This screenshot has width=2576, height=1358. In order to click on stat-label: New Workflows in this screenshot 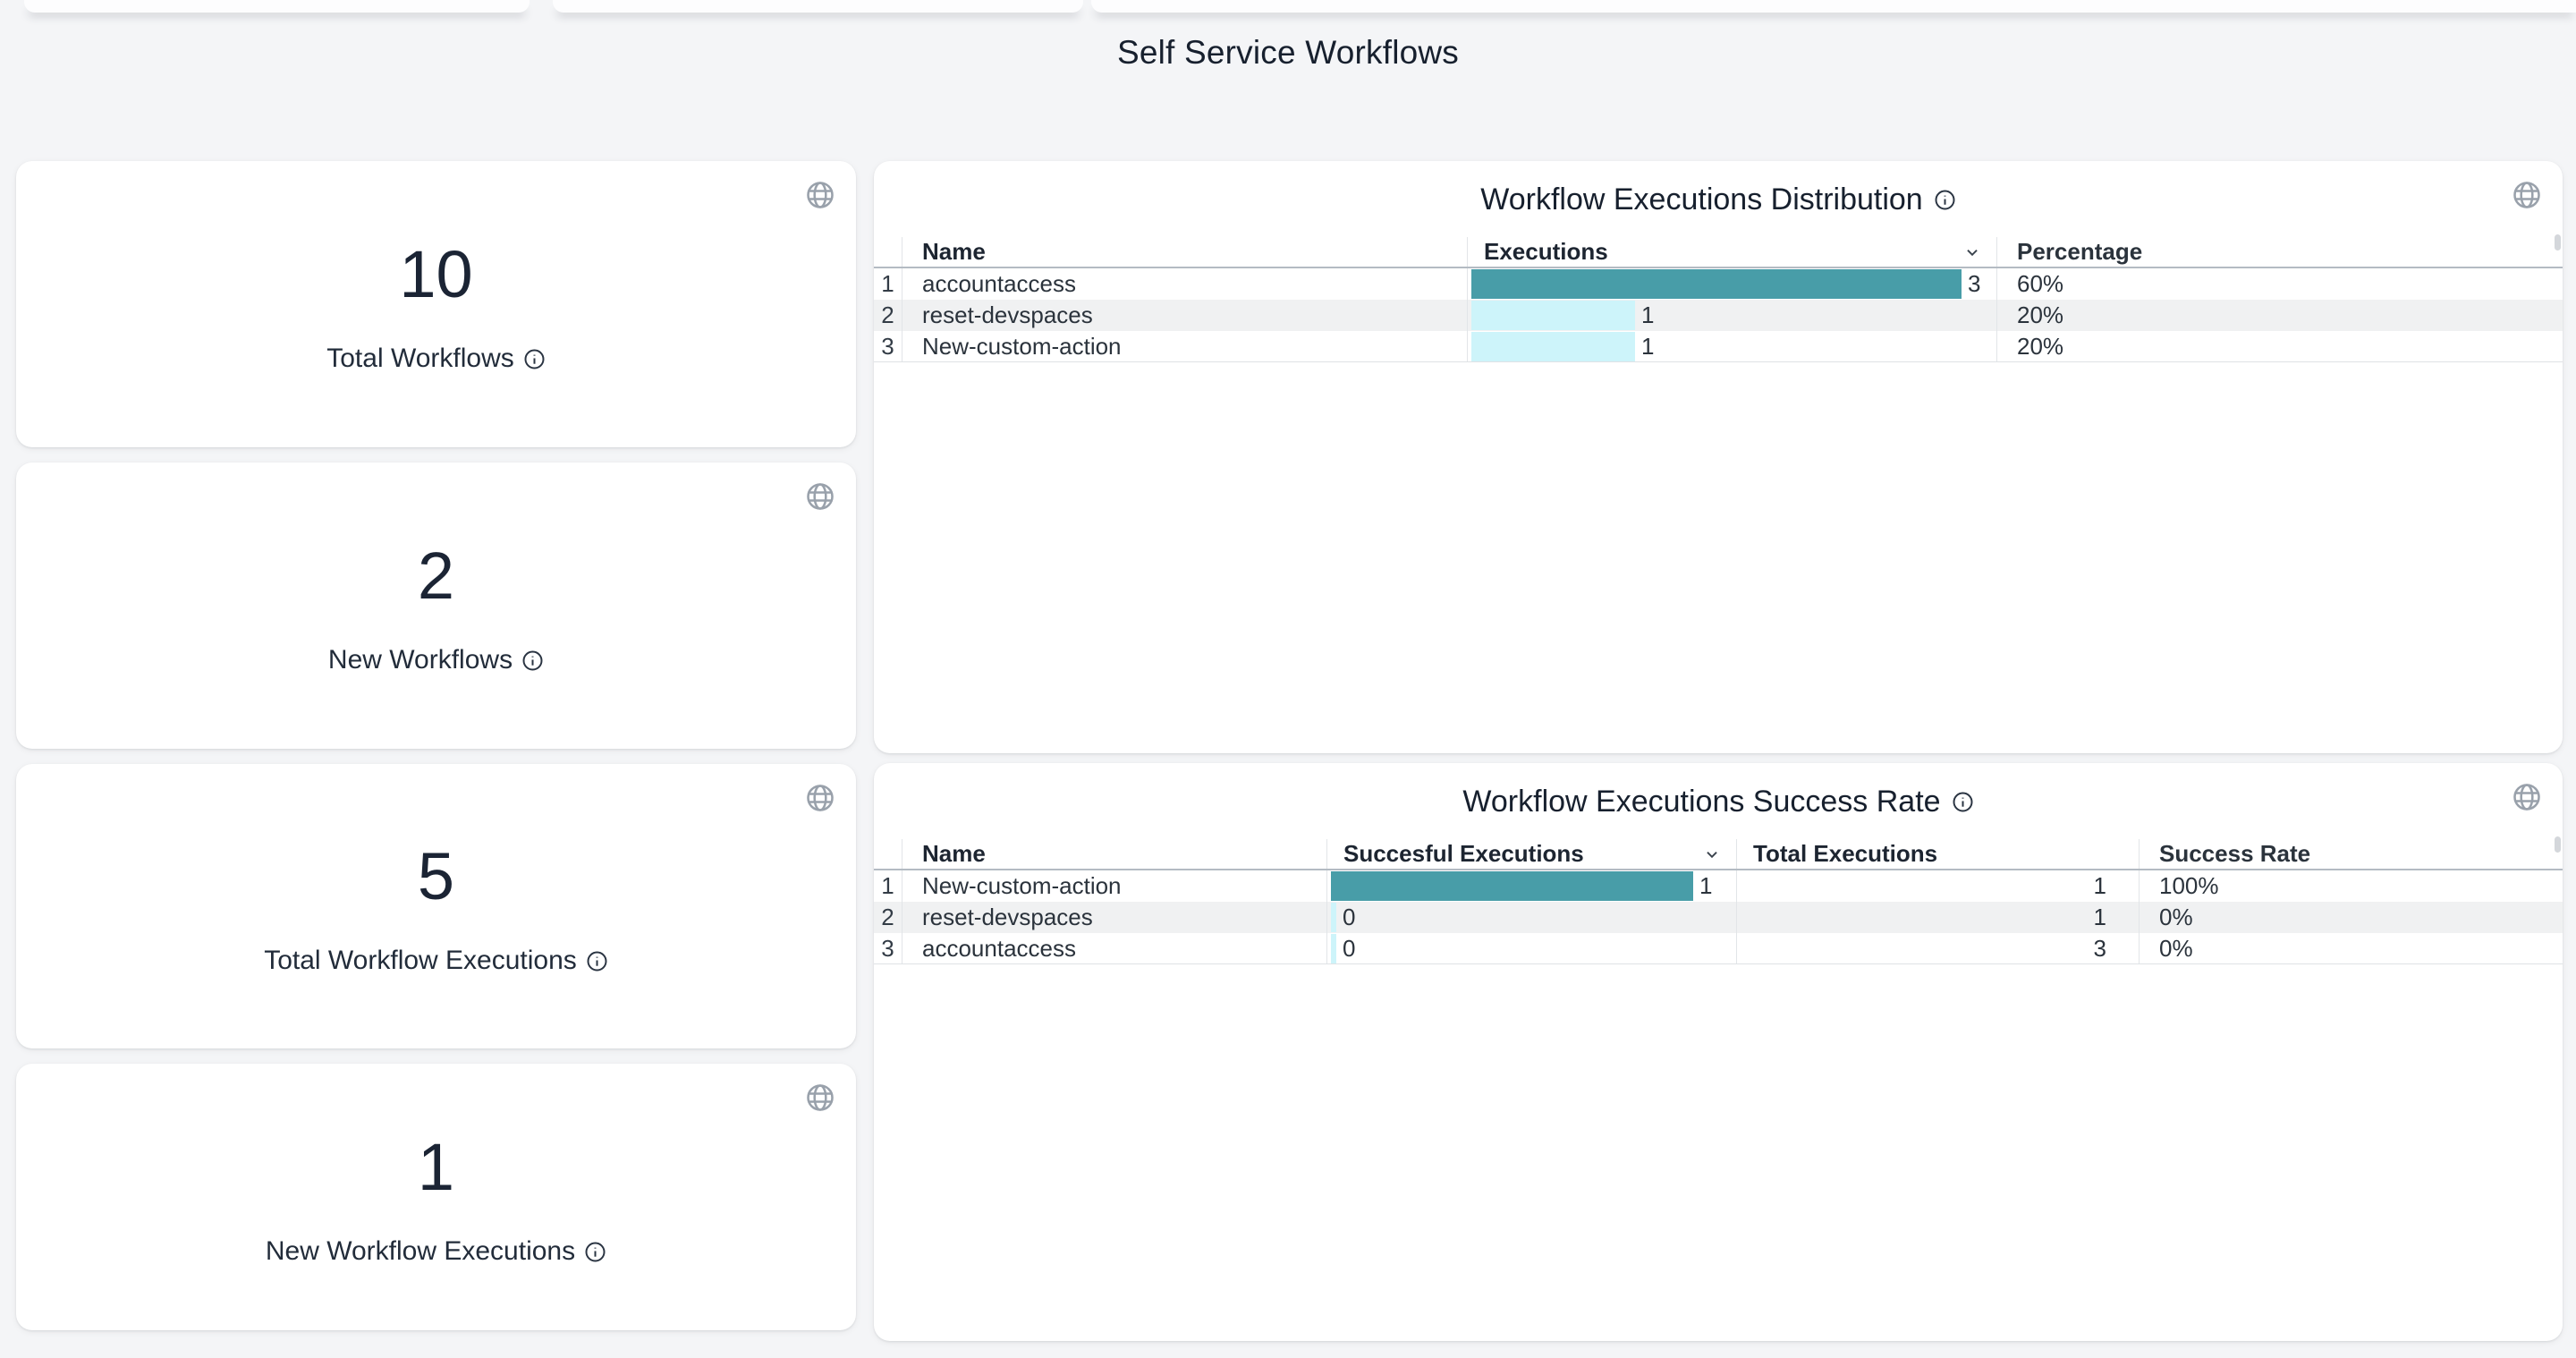, I will do `click(436, 660)`.